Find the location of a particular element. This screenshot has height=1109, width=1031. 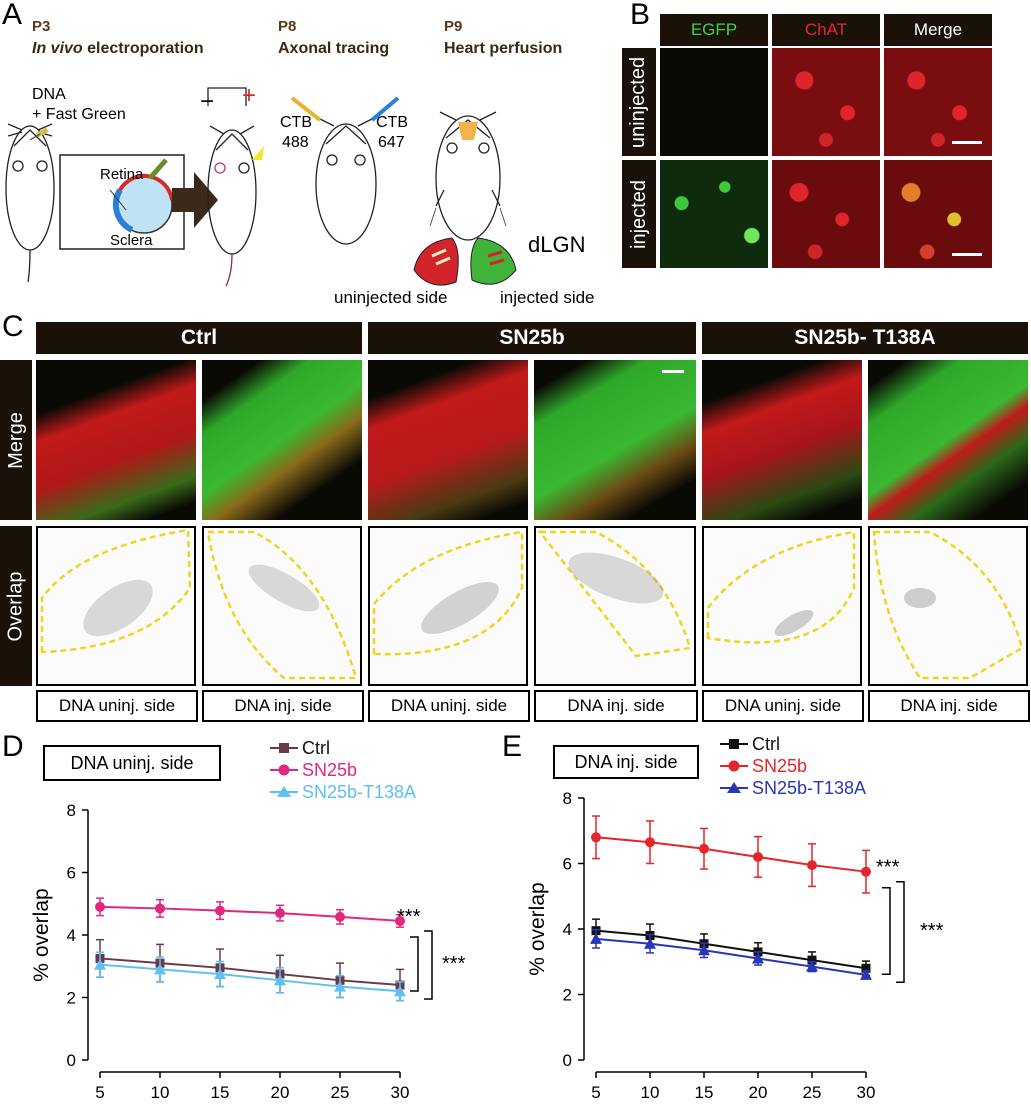

step-p8-code: P8 is located at coordinates (287, 26).